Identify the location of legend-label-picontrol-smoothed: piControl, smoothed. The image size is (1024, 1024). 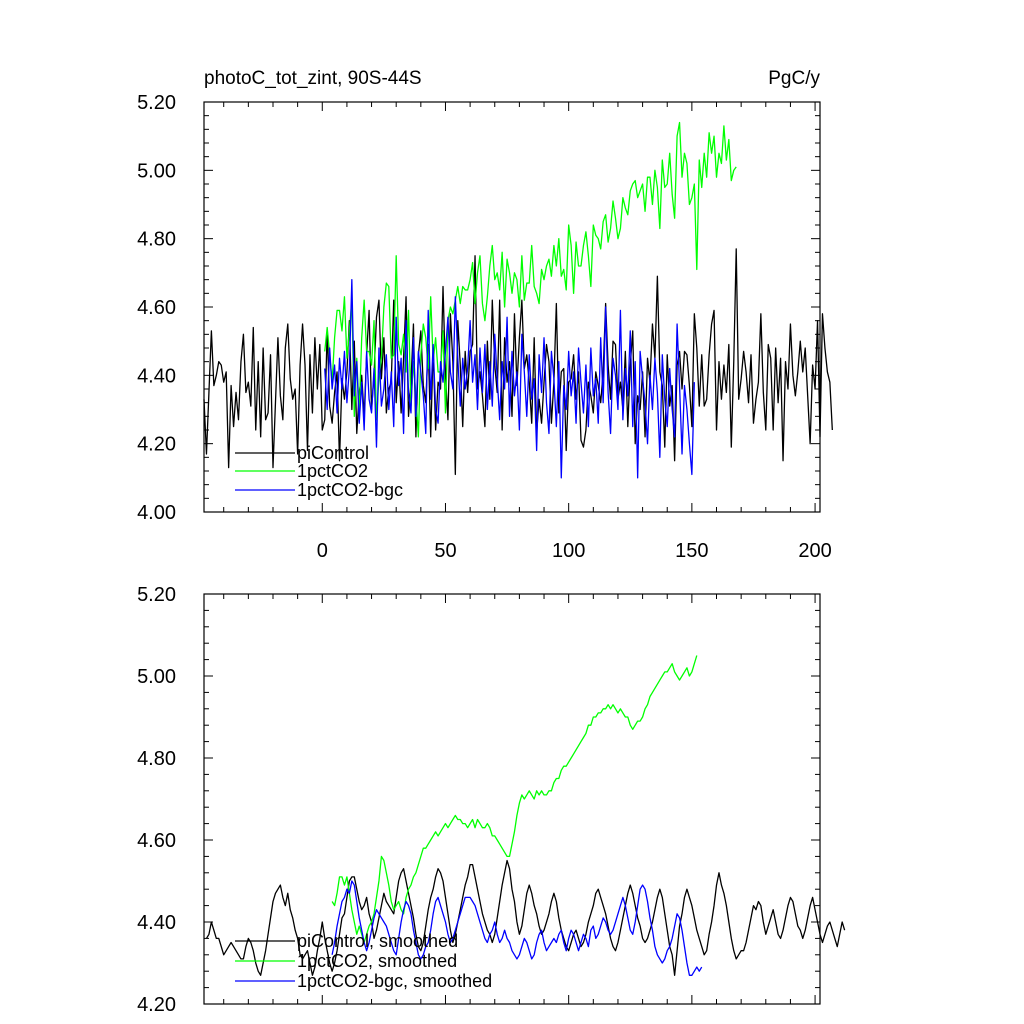
(377, 941).